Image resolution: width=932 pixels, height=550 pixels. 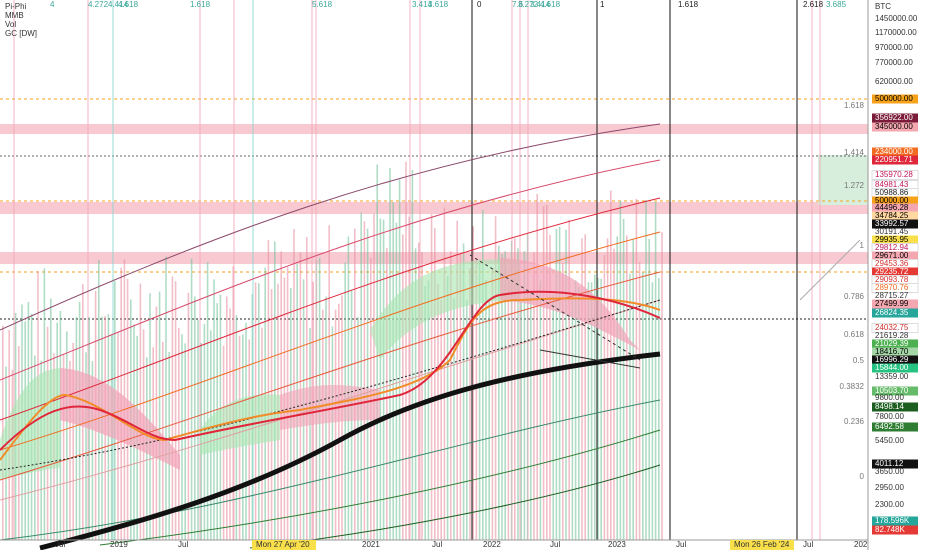 What do you see at coordinates (889, 440) in the screenshot?
I see `price-label: 5450.00` at bounding box center [889, 440].